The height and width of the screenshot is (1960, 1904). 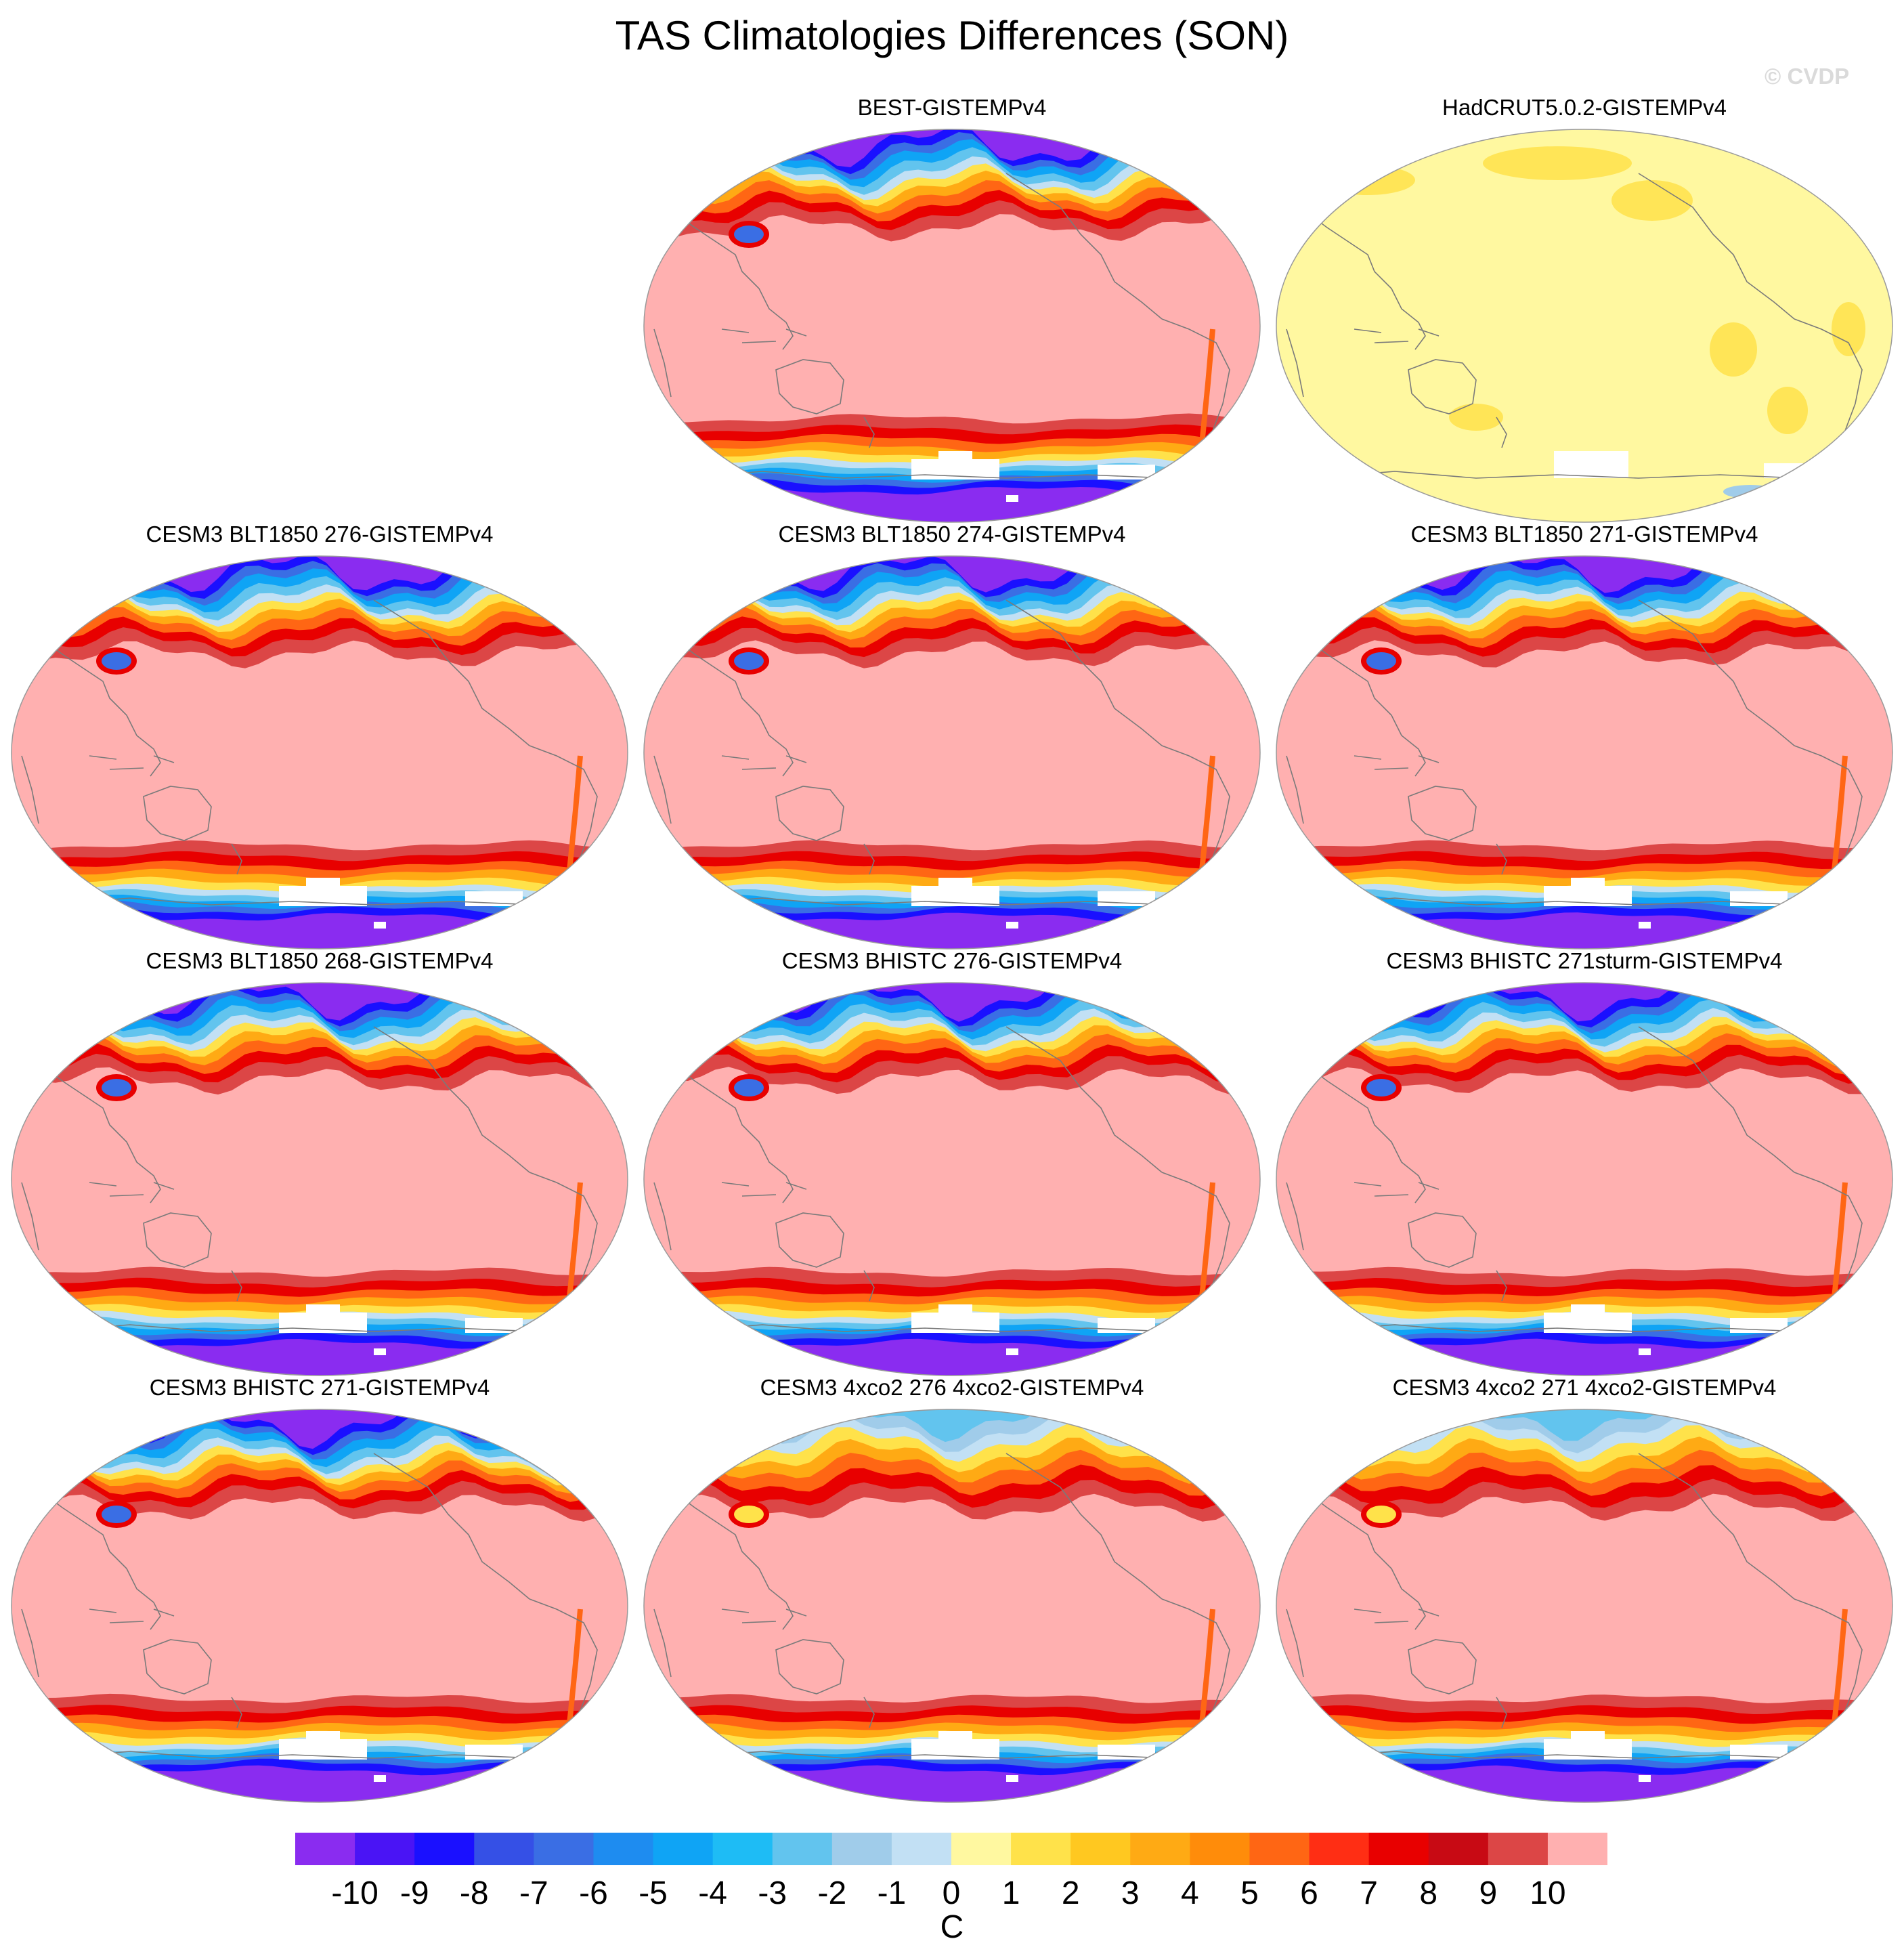 What do you see at coordinates (1130, 1893) in the screenshot?
I see `colorbar-tick-label: 3` at bounding box center [1130, 1893].